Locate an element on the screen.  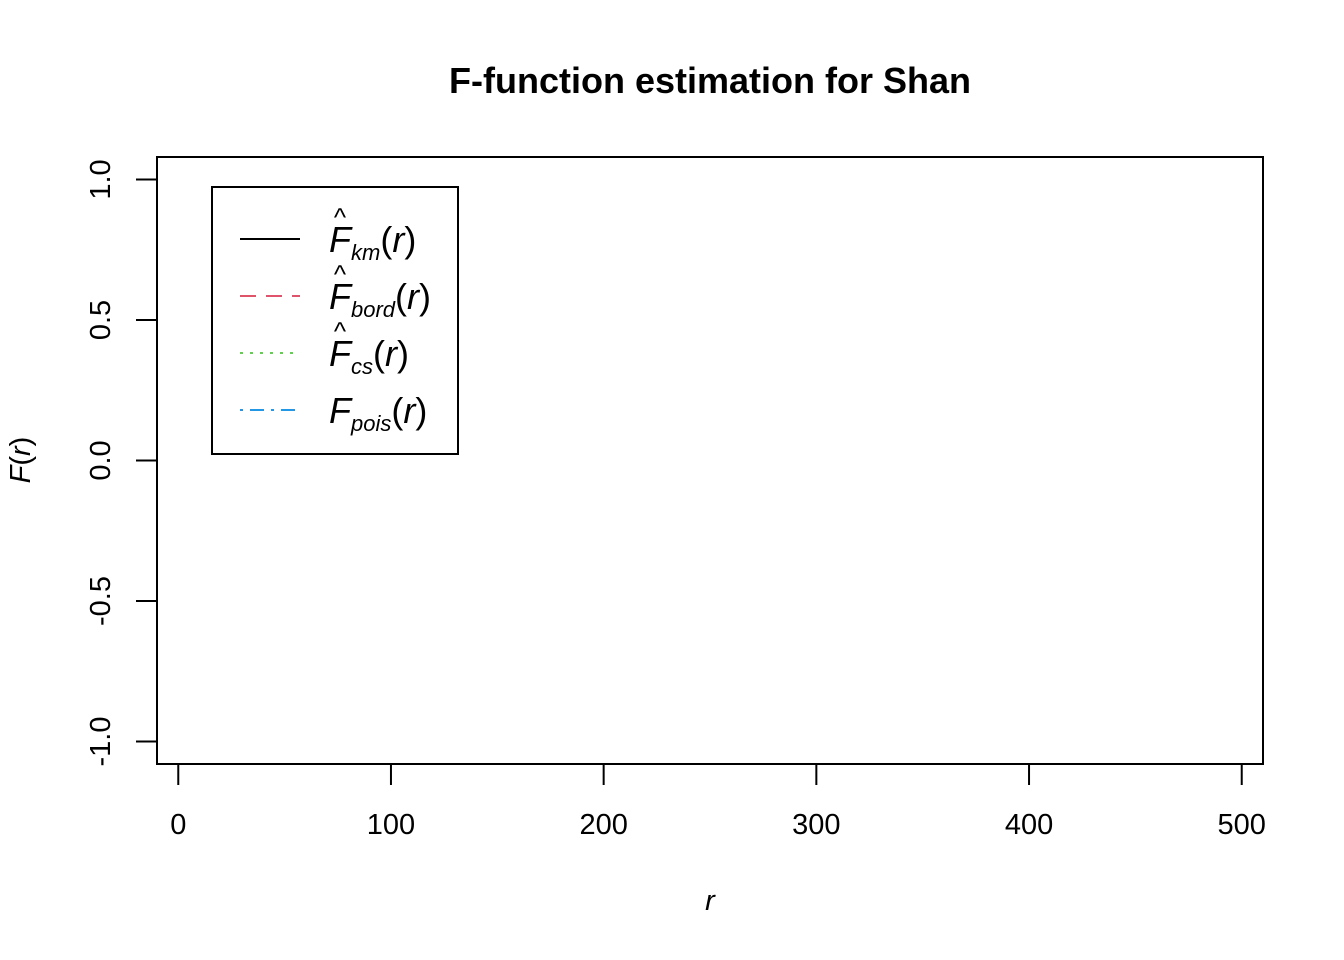
x-tick-label: 100 is located at coordinates (391, 825).